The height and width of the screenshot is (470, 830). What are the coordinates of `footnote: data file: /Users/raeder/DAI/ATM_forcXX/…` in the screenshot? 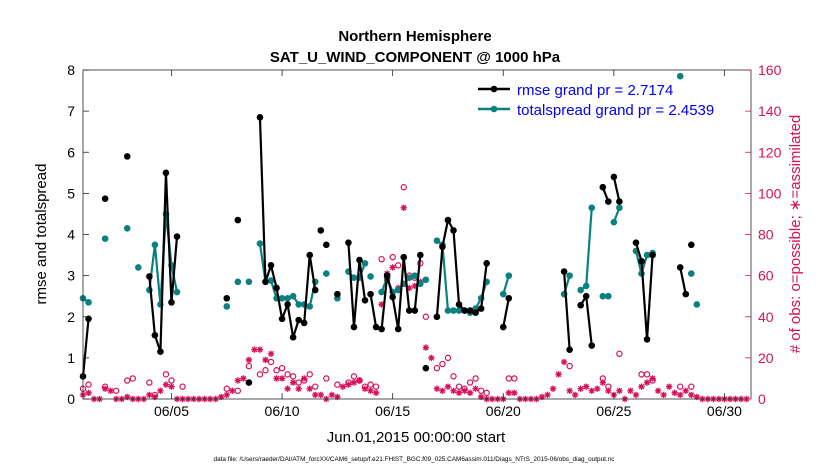 It's located at (415, 459).